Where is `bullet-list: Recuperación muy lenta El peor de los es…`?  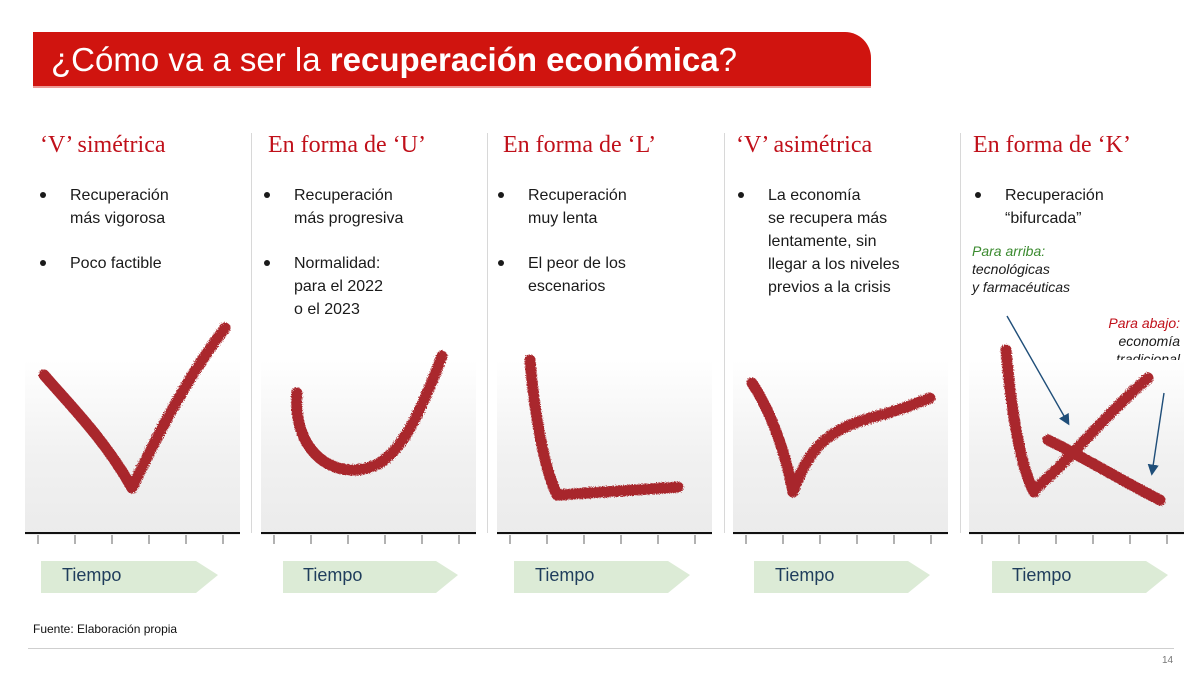
bullet-list: Recuperación muy lenta El peor de los es… is located at coordinates (561, 252).